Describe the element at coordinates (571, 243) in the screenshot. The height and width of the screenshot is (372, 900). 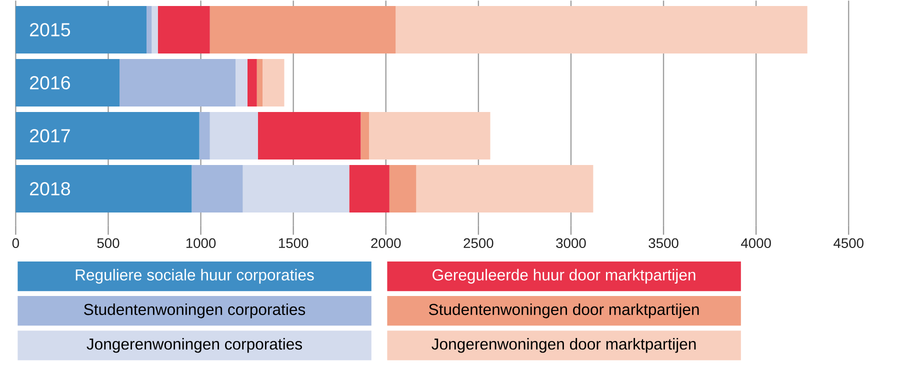
I see `x-tick-label: 3000` at that location.